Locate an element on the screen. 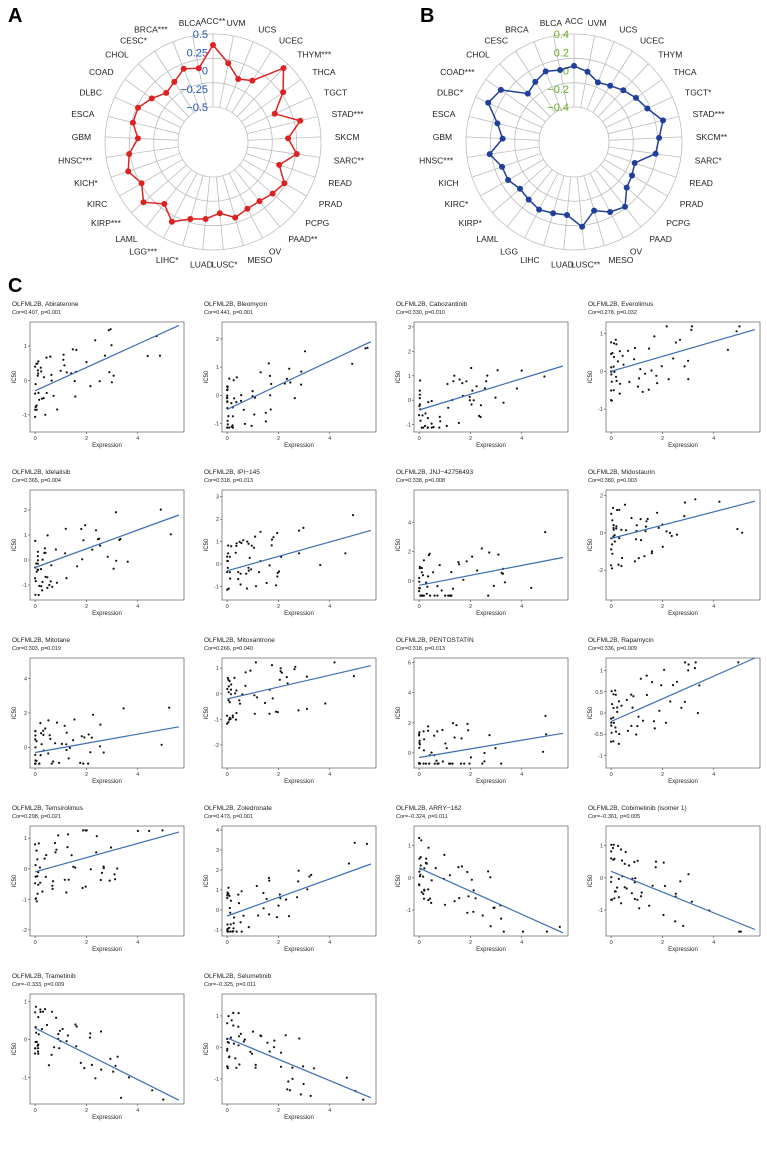 The width and height of the screenshot is (767, 1165). x-tick-label: 0 is located at coordinates (35, 775).